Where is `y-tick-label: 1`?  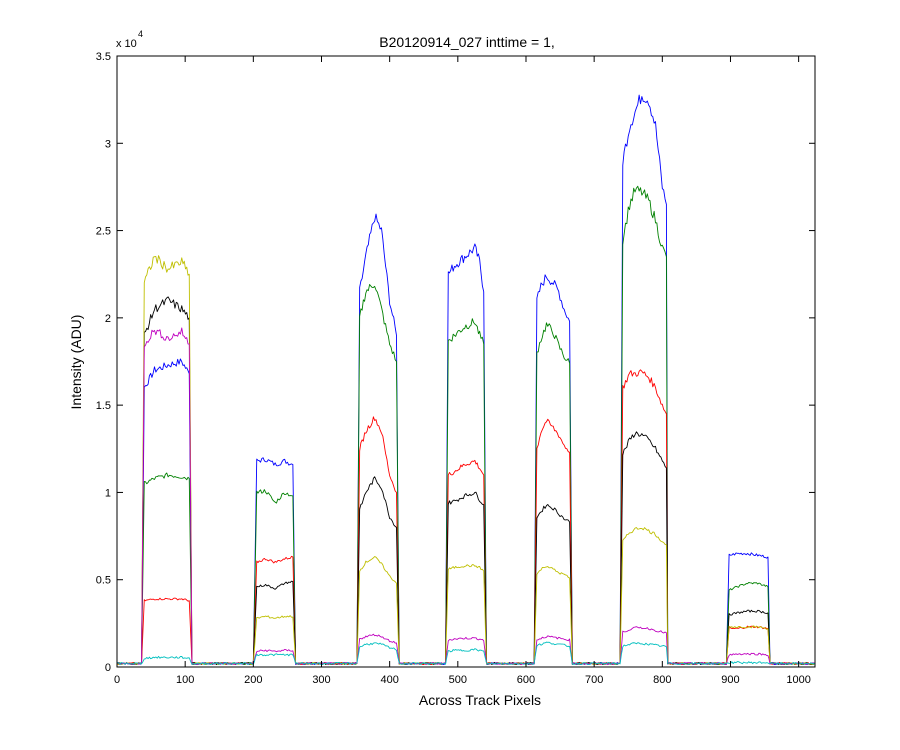
y-tick-label: 1 is located at coordinates (108, 493).